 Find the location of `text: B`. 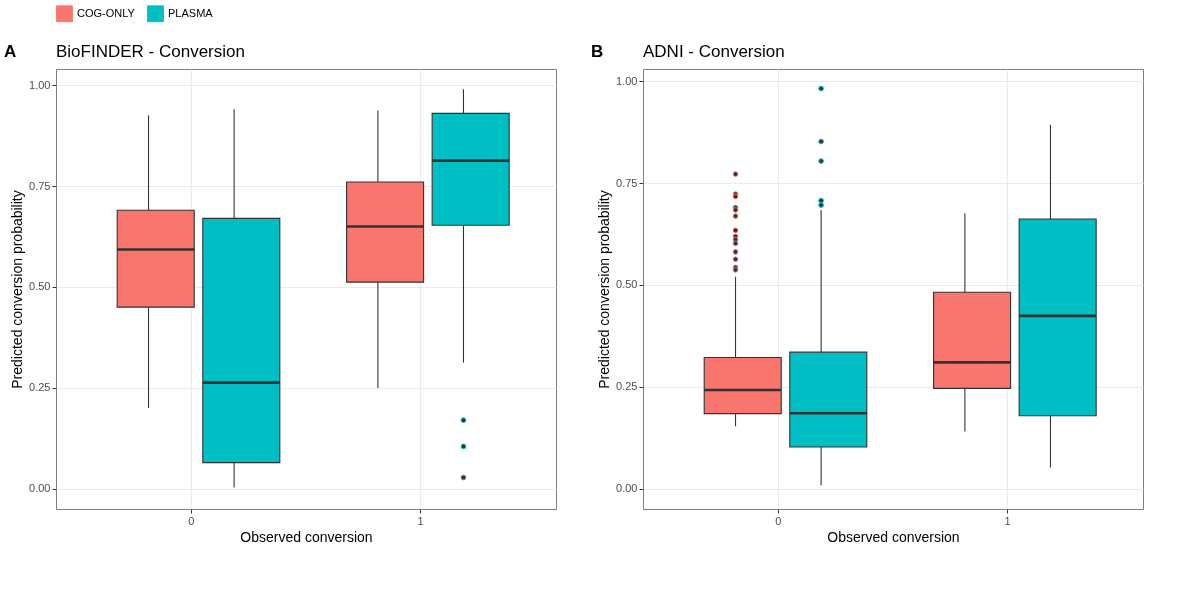

text: B is located at coordinates (597, 52).